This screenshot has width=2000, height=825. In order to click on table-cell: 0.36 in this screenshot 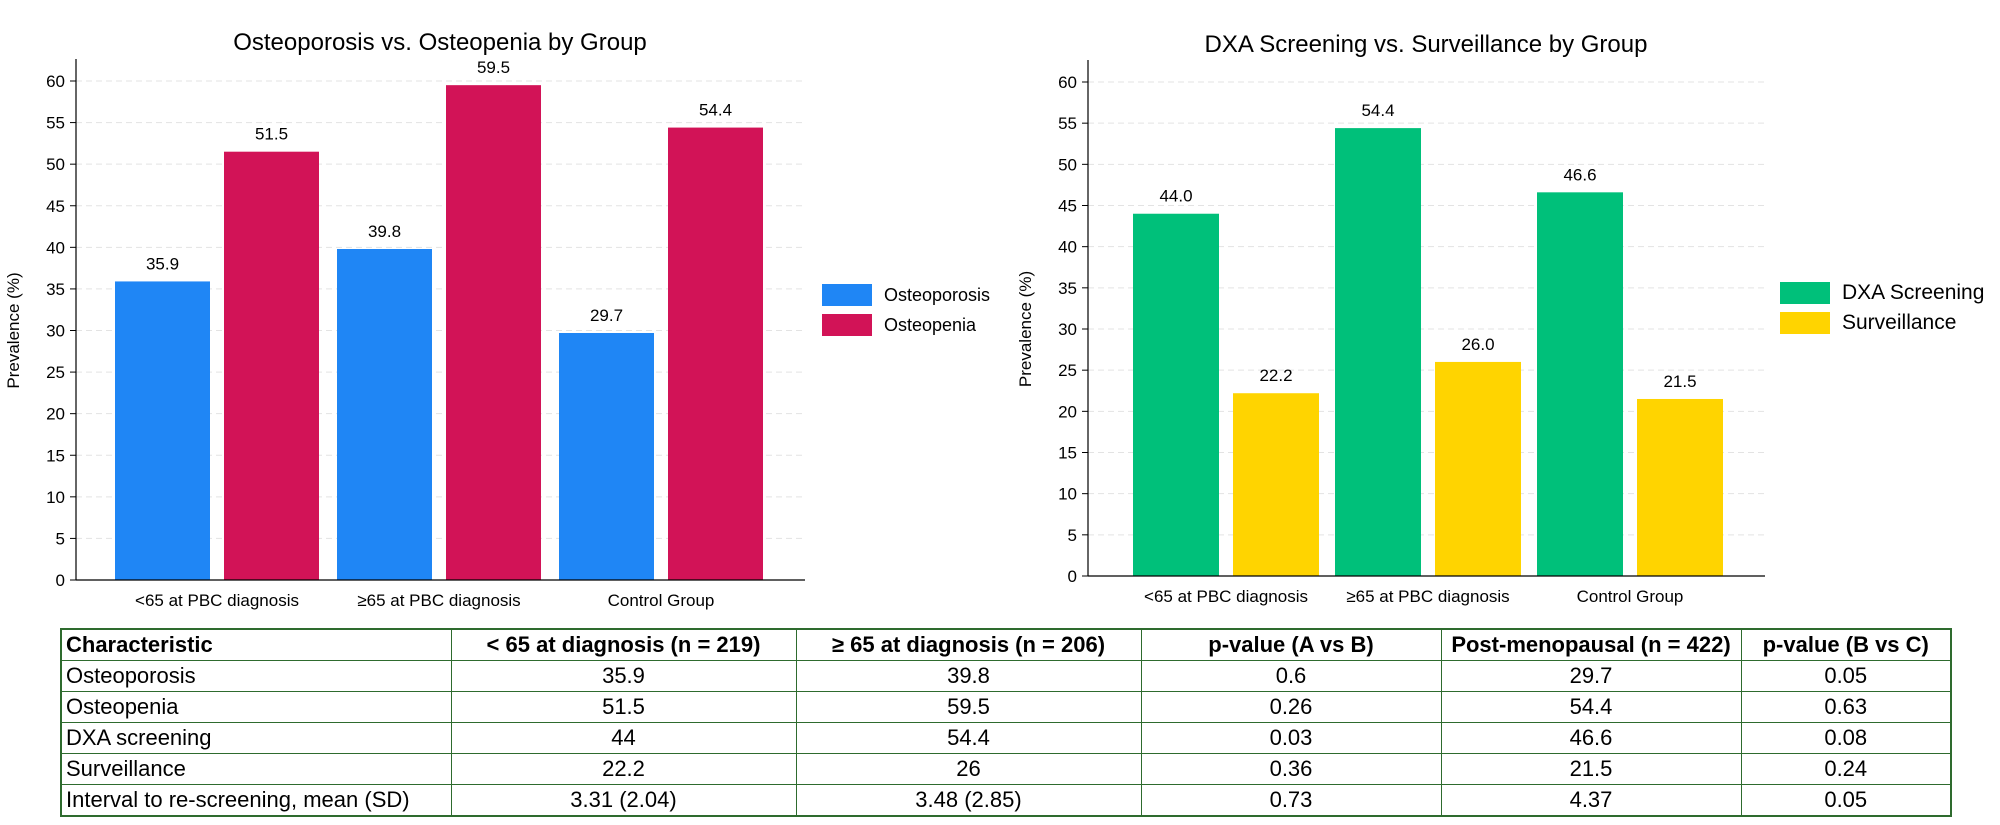, I will do `click(1291, 769)`.